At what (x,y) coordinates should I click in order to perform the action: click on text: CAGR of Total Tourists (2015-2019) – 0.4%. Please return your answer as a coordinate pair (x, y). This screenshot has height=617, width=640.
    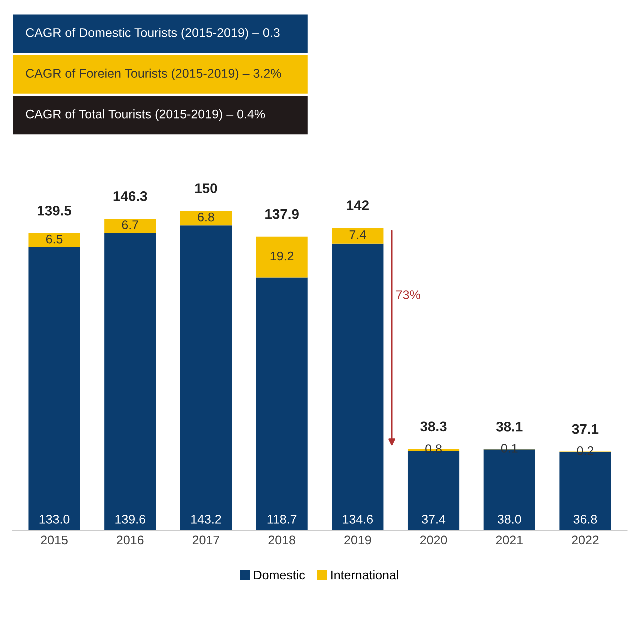
    Looking at the image, I should click on (146, 116).